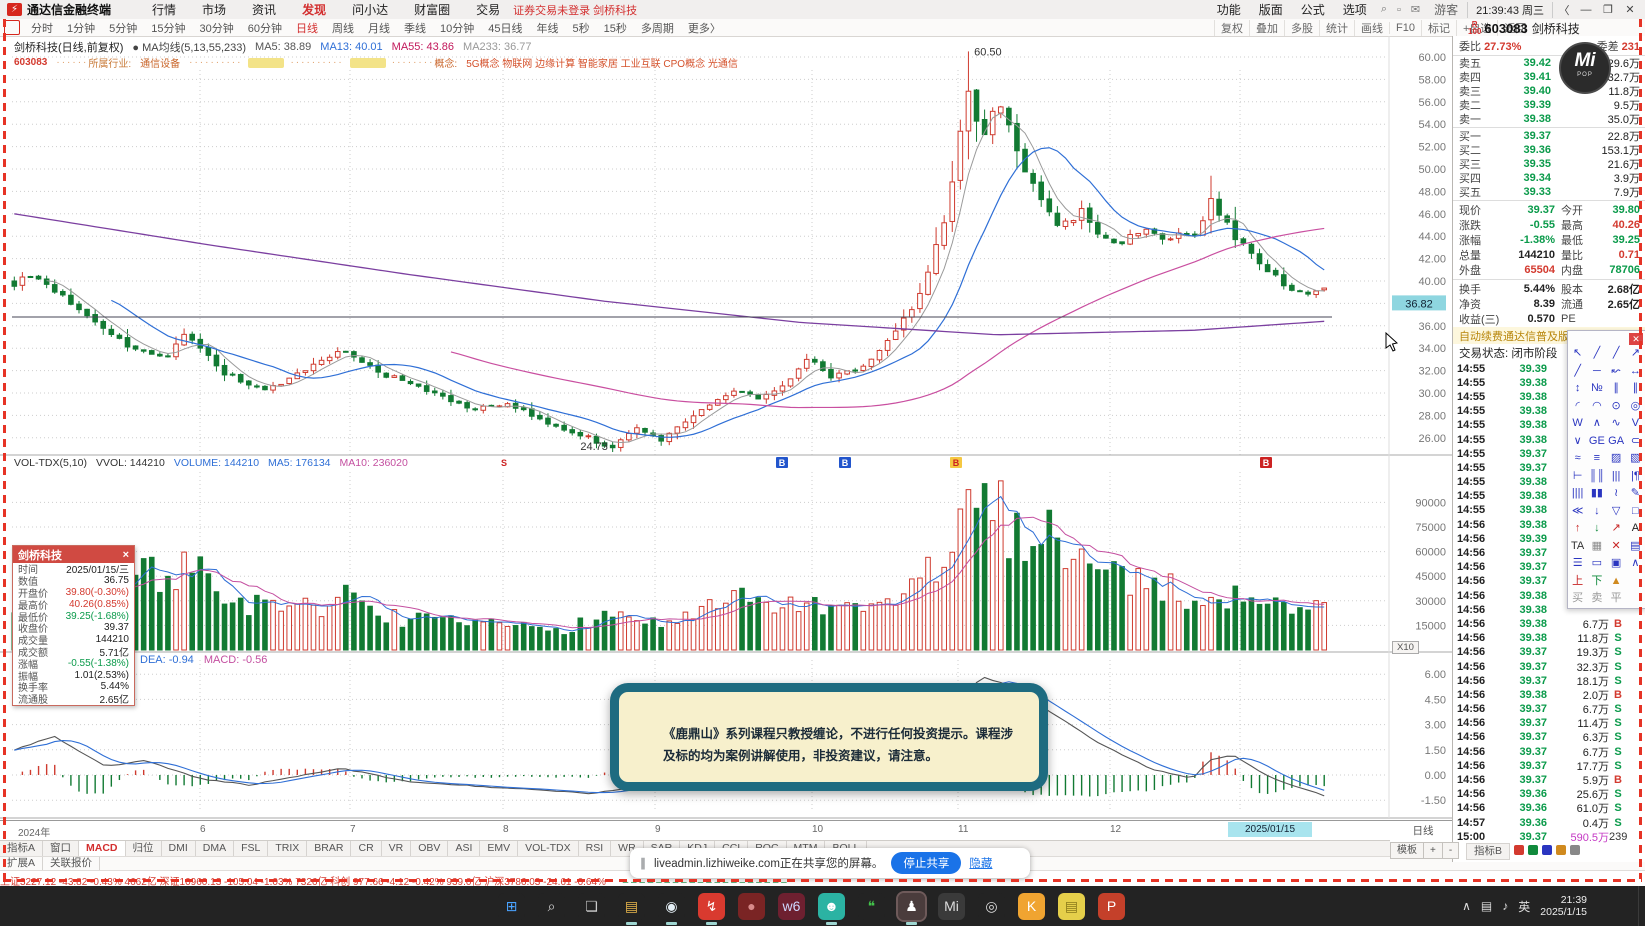 The width and height of the screenshot is (1645, 926). What do you see at coordinates (464, 849) in the screenshot?
I see `tab-ASI: ASI` at bounding box center [464, 849].